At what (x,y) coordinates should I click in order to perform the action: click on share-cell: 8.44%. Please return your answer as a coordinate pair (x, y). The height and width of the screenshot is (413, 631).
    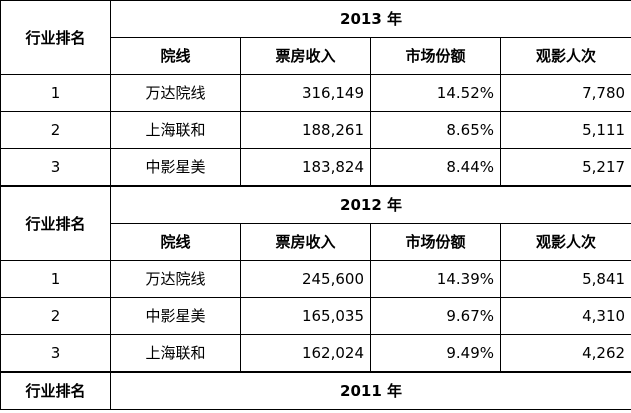
    Looking at the image, I should click on (435, 167).